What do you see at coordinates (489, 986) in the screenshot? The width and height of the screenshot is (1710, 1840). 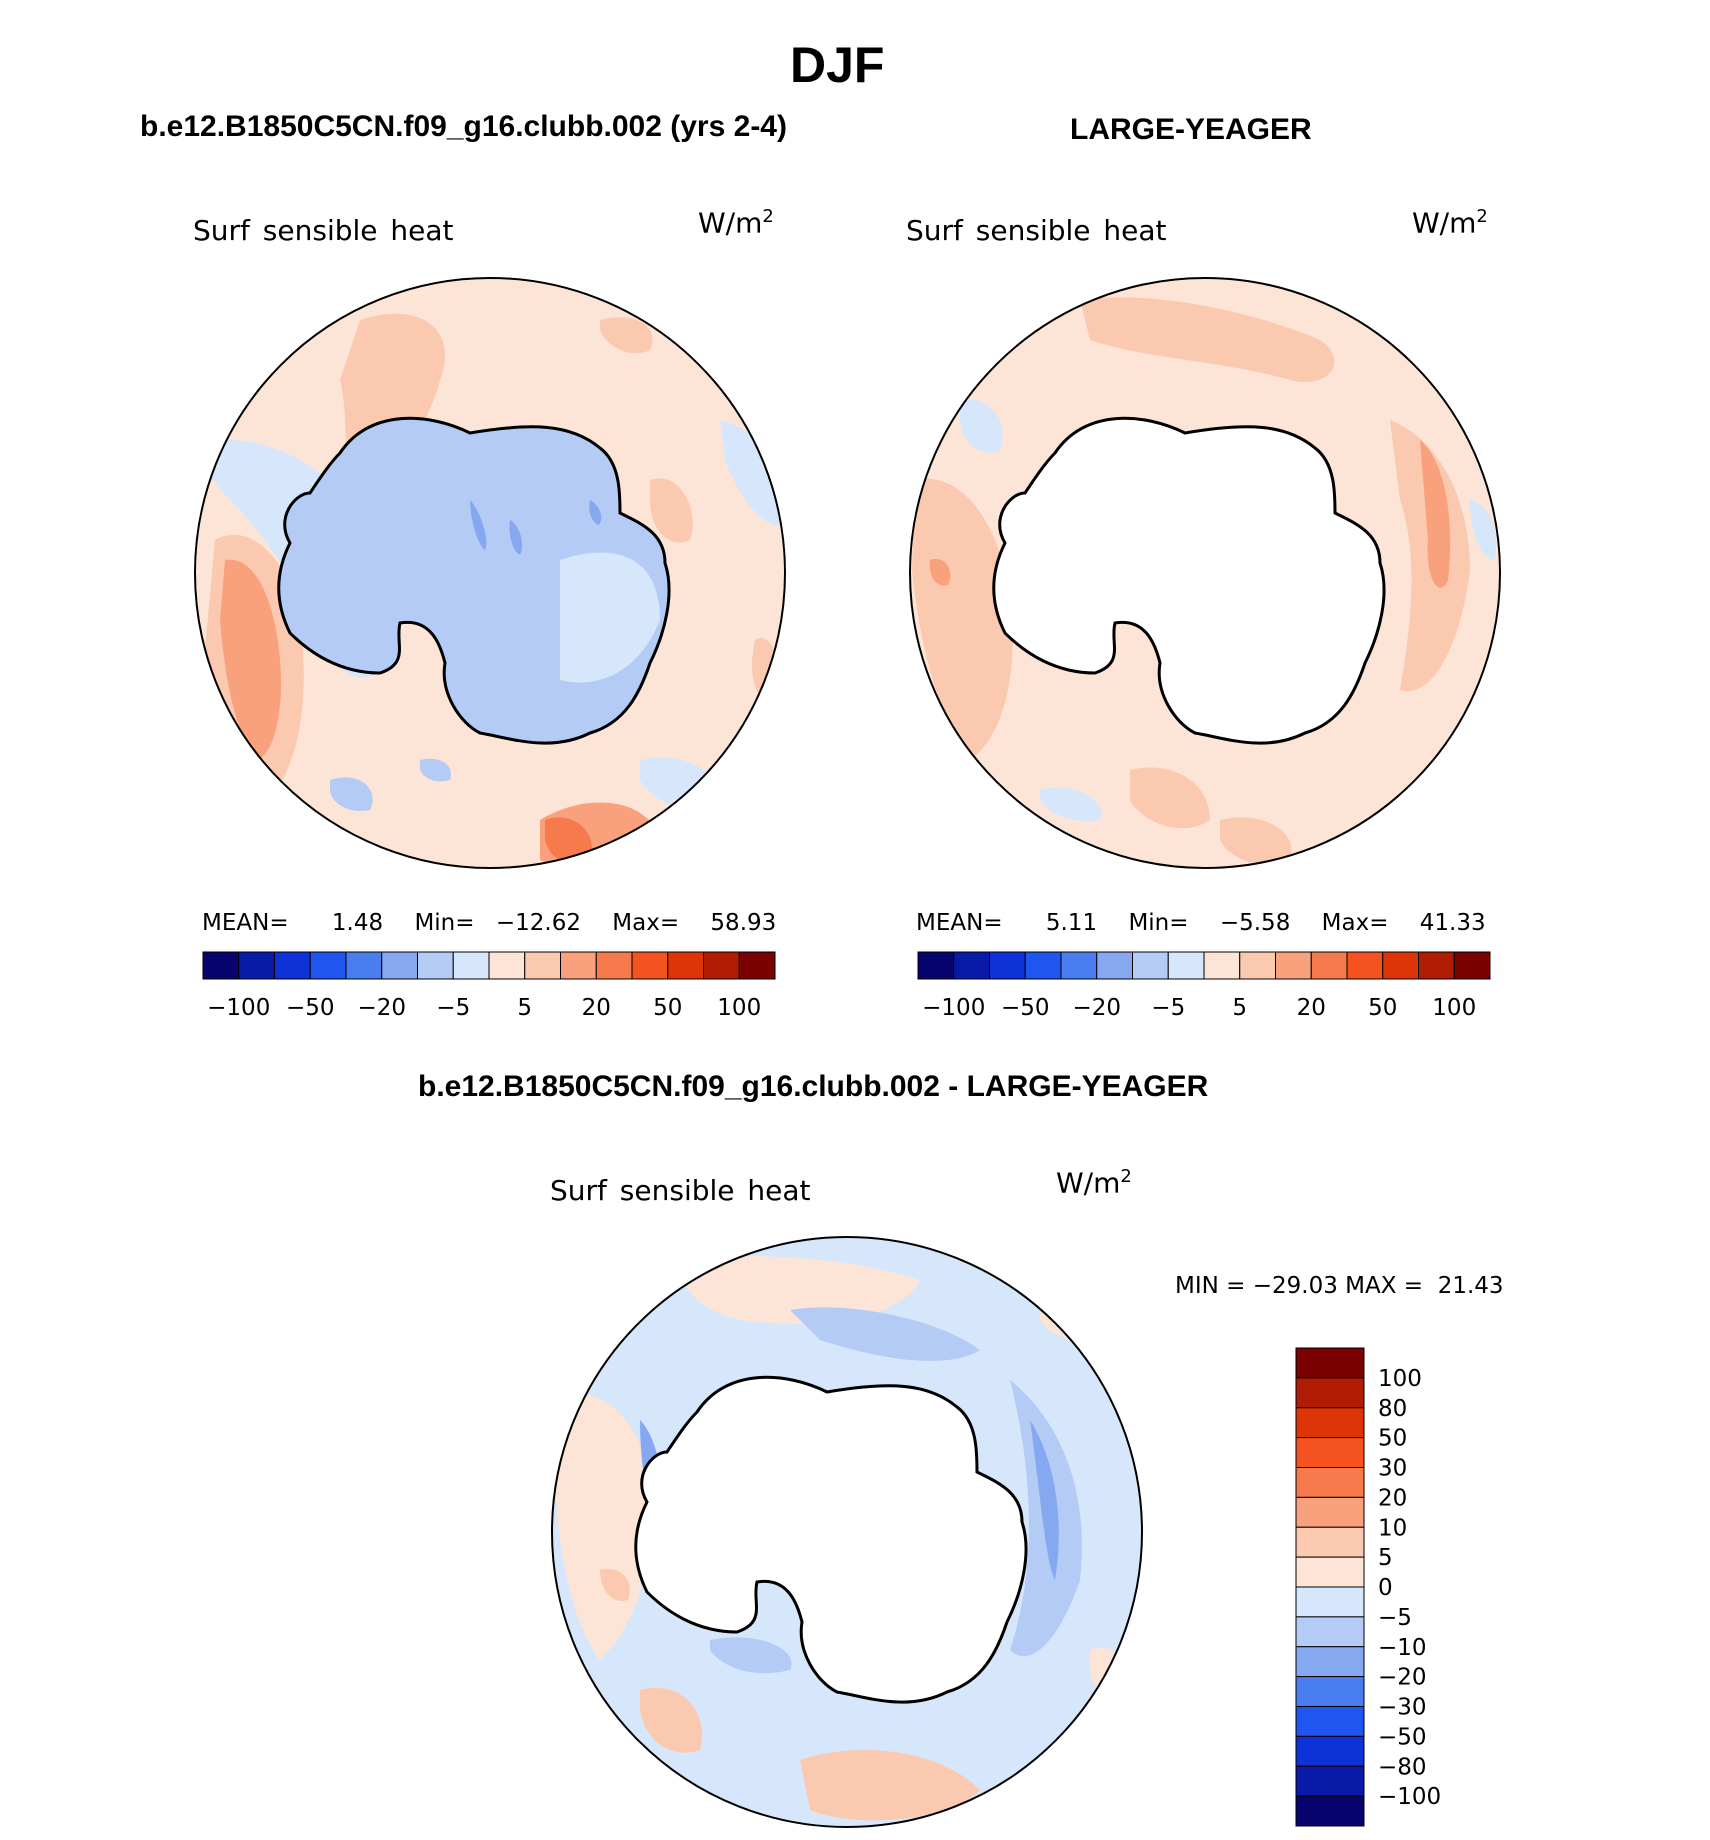 I see `panel-1-colorbar: −100 −50 −20 −5 5 20 50 100` at bounding box center [489, 986].